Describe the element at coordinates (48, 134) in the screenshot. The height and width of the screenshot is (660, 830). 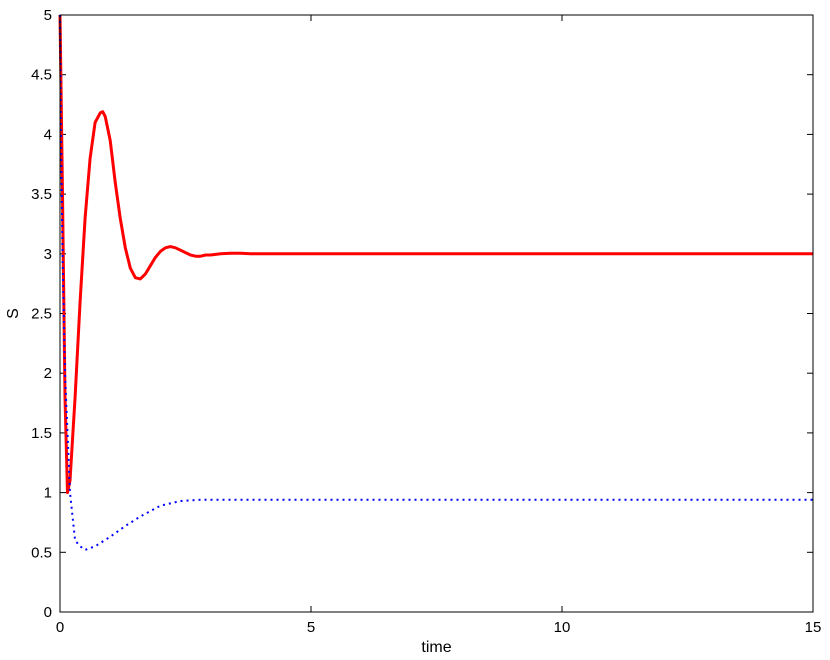
I see `y-tick-label: 4` at that location.